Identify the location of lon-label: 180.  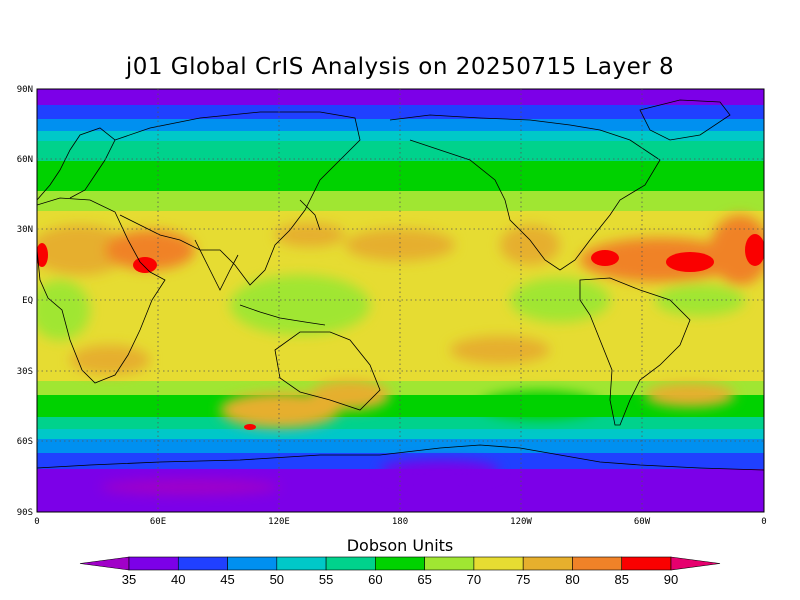
(400, 522).